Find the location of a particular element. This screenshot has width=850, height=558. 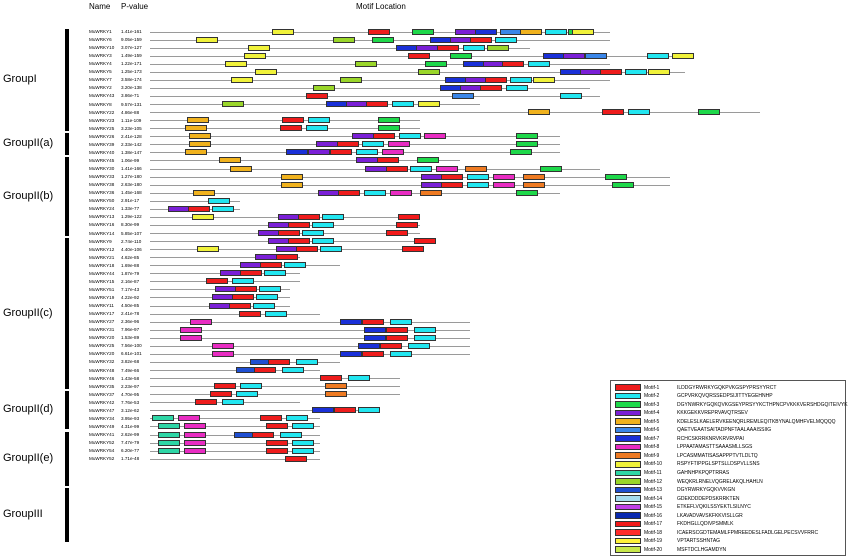

legend-sequence: QAETVEAATSAITADPNFTAALAAAISSIIG is located at coordinates (724, 430).